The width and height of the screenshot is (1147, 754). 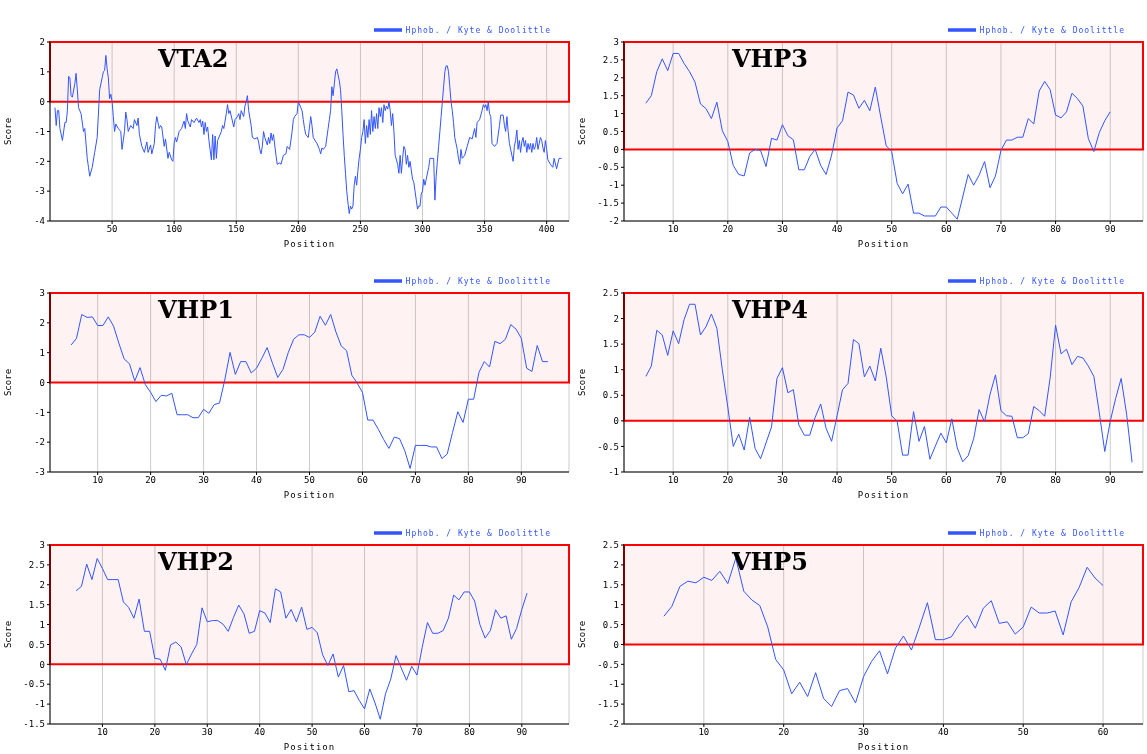 I want to click on x-tick-label: 400, so click(x=546, y=229).